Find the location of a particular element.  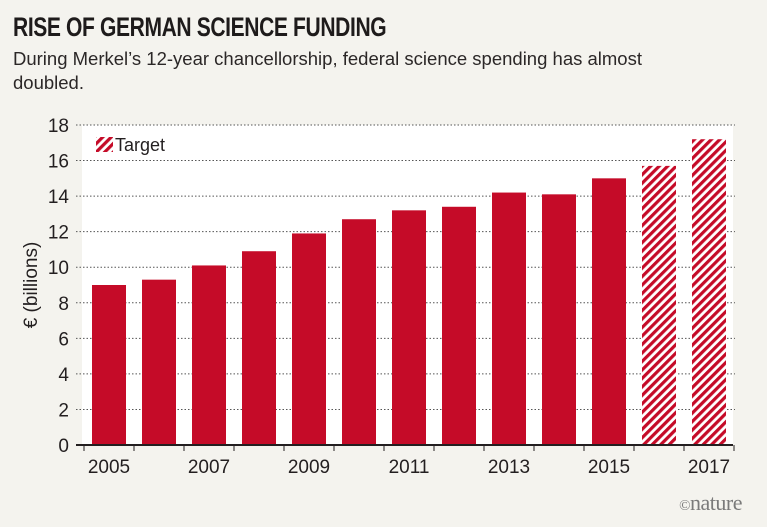

x-tick-label: 2007 is located at coordinates (209, 467).